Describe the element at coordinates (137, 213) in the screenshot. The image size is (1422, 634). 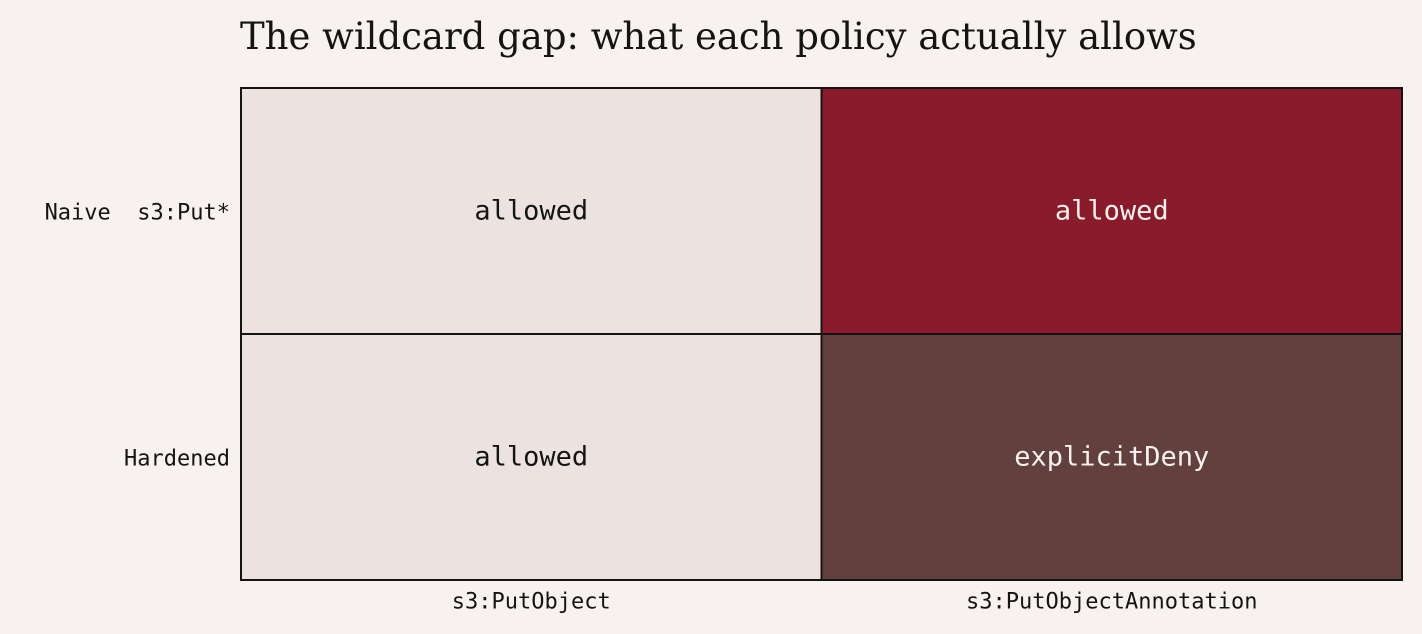
I see `row-label: Naive s3:Put*` at that location.